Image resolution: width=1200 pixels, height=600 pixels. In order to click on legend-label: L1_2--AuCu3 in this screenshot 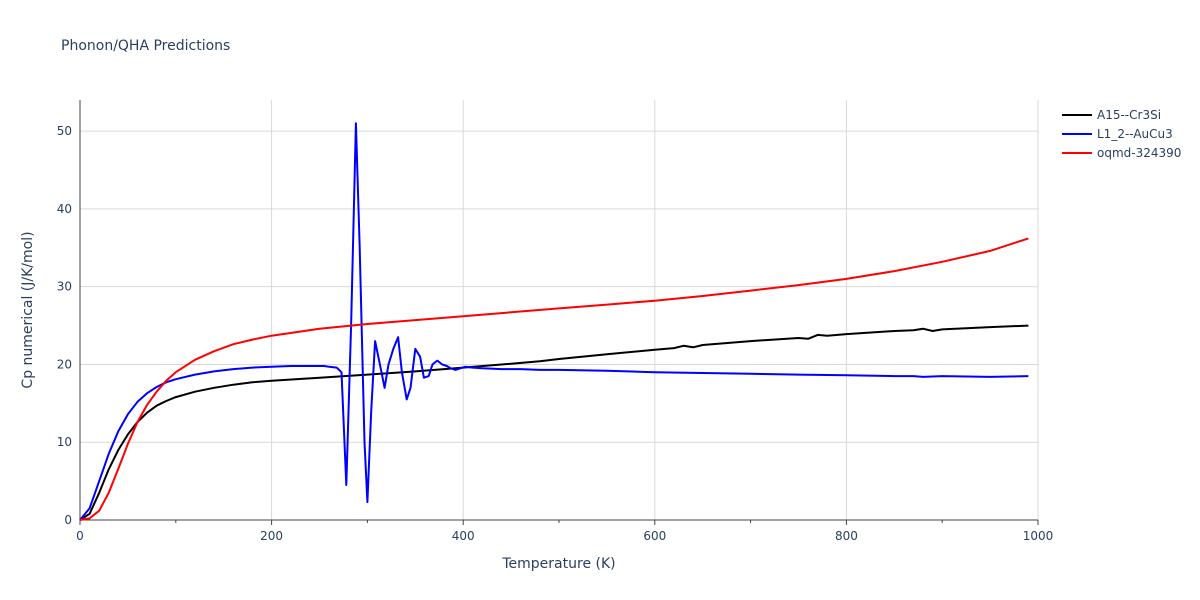, I will do `click(1135, 134)`.